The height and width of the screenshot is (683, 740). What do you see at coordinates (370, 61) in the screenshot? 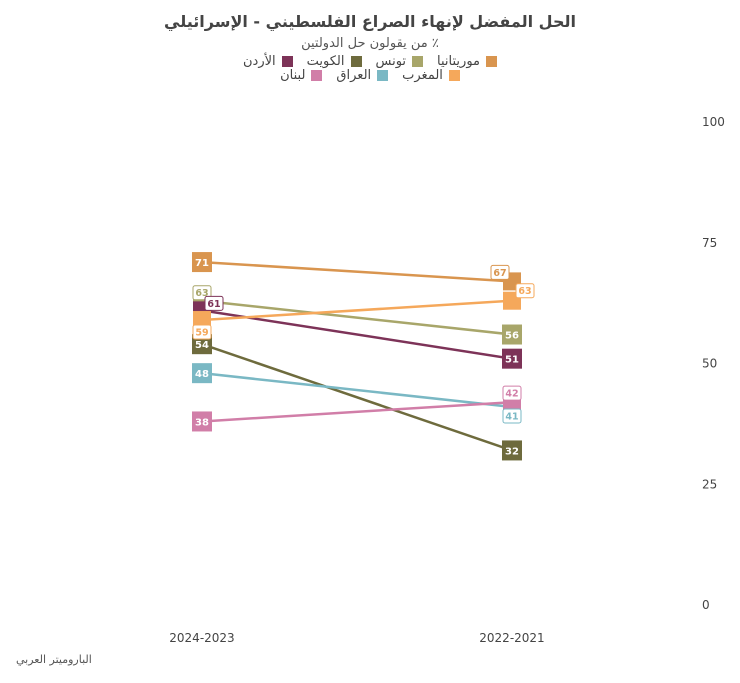
I see `legend-row-1: موريتانيا تونس الكويت الأردن` at bounding box center [370, 61].